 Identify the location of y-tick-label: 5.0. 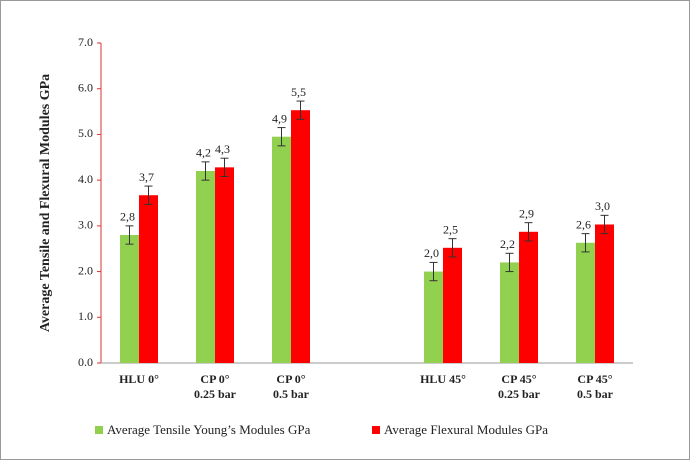
(85, 133).